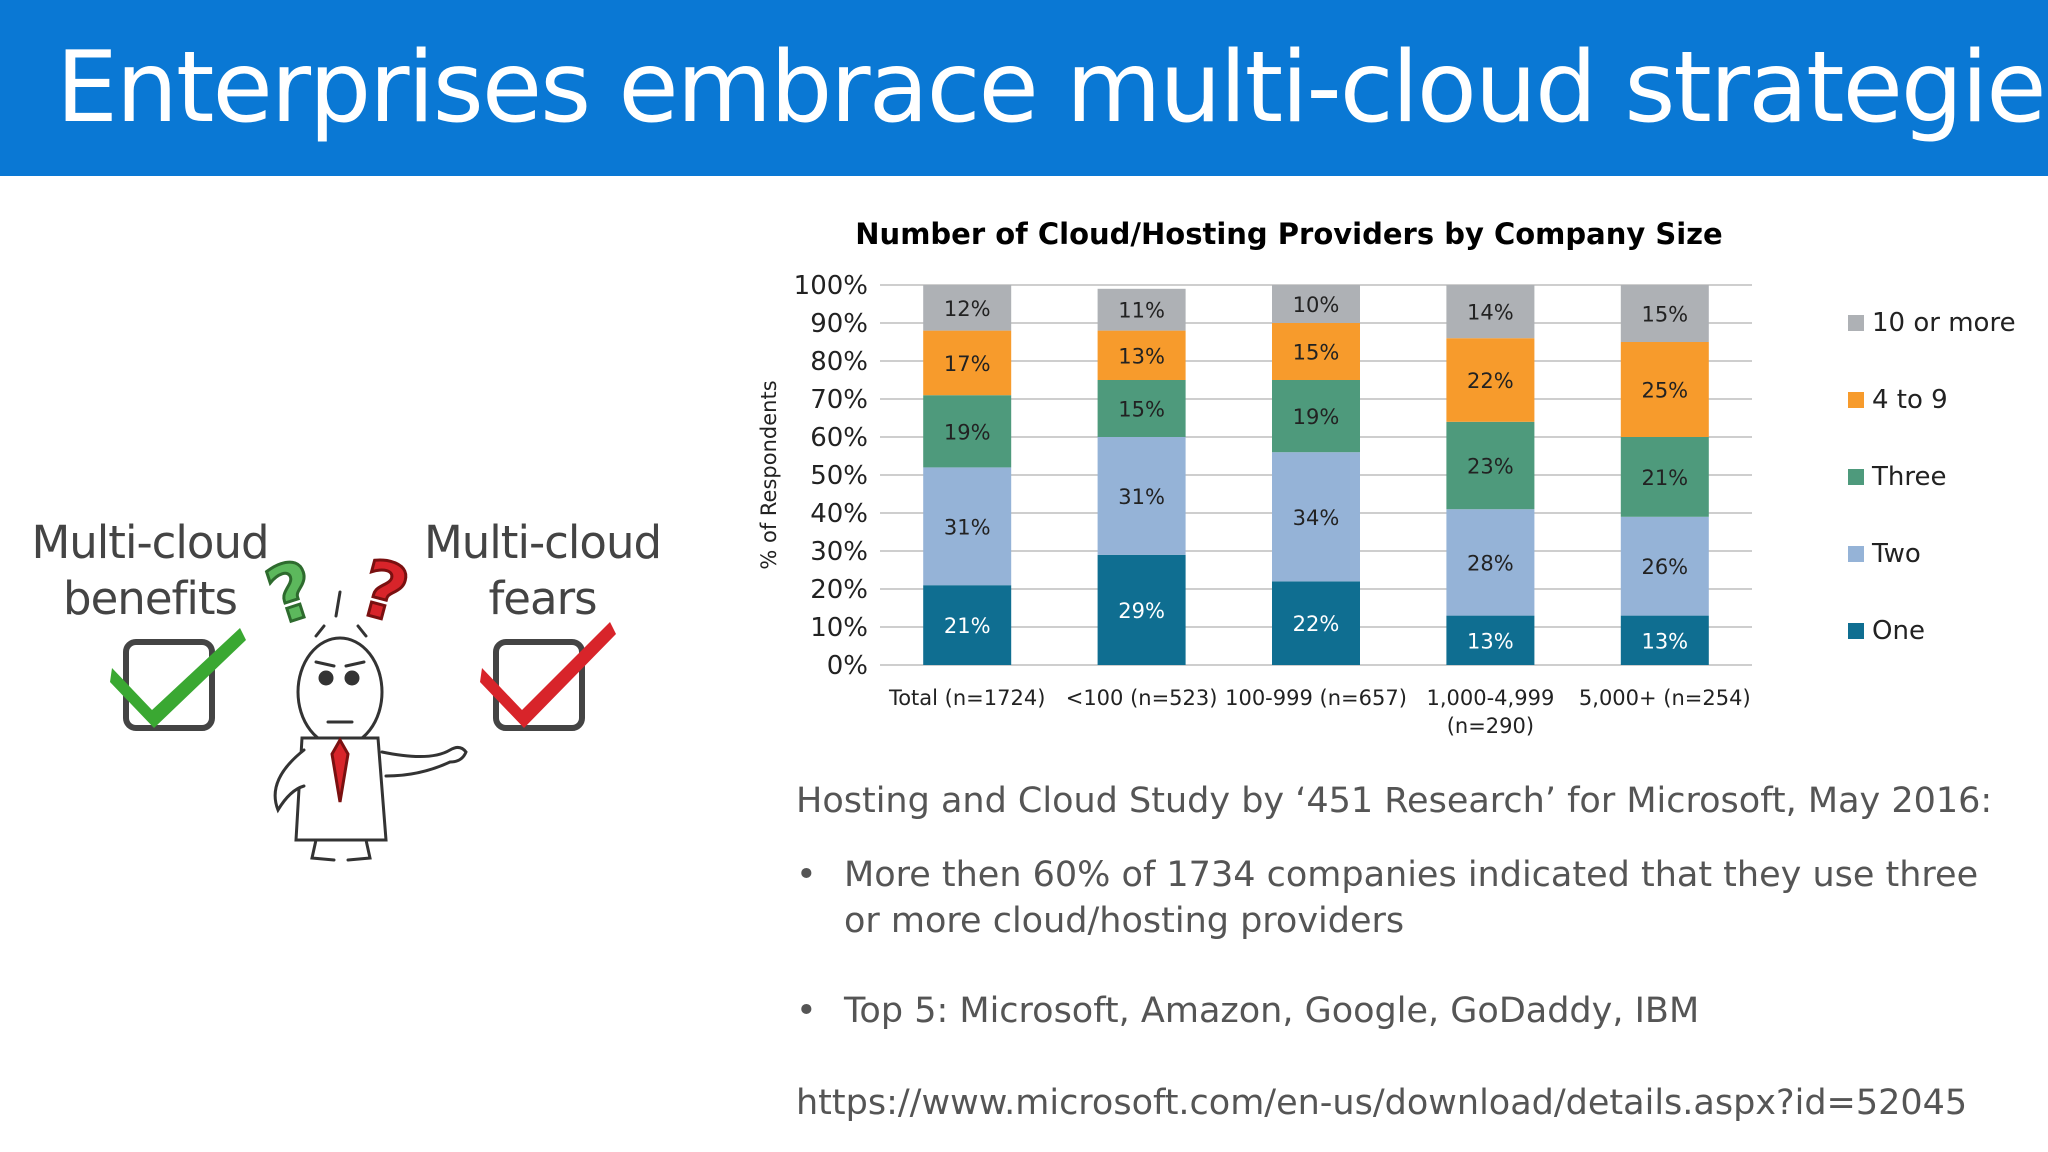 The image size is (2048, 1152). I want to click on y-axis-label: % of Respondents, so click(769, 474).